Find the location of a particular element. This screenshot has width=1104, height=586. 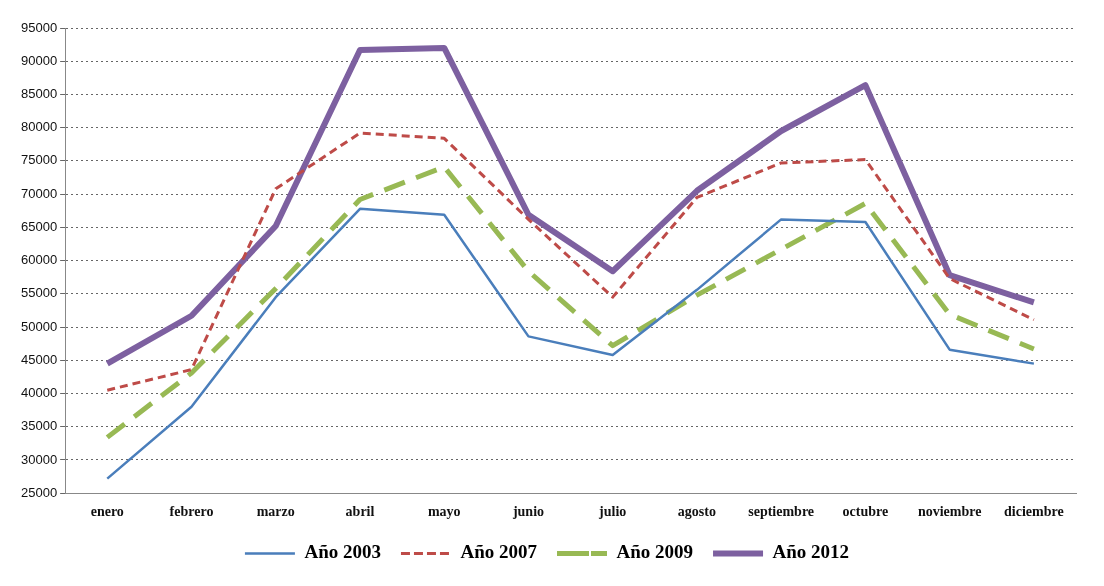

y-tick-label: 60000 is located at coordinates (39, 260).